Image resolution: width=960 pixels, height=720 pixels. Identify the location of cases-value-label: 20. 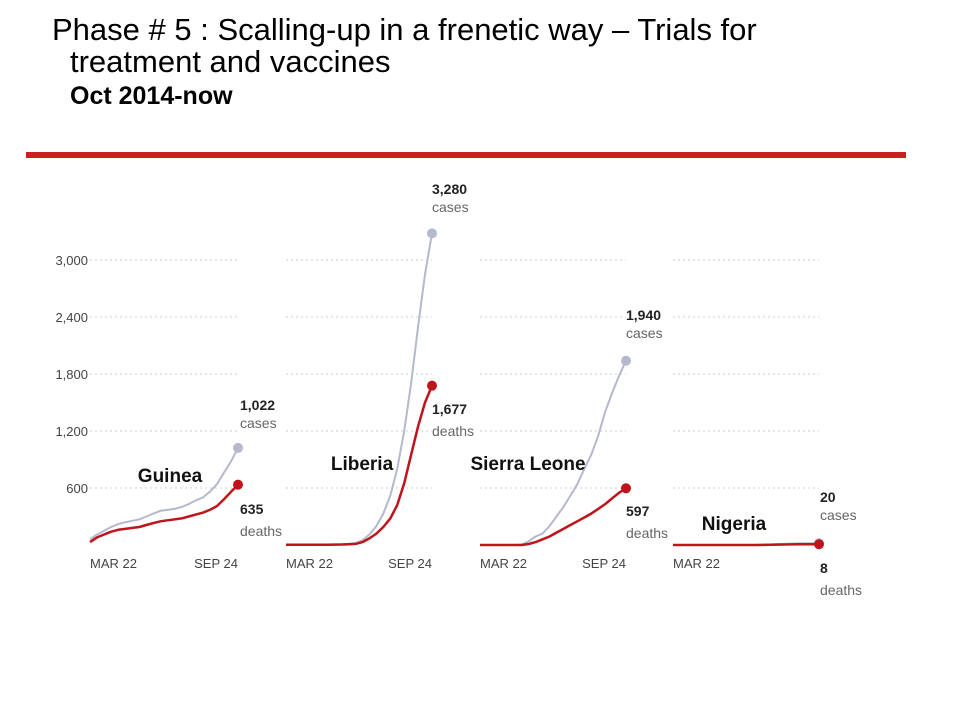
(828, 497).